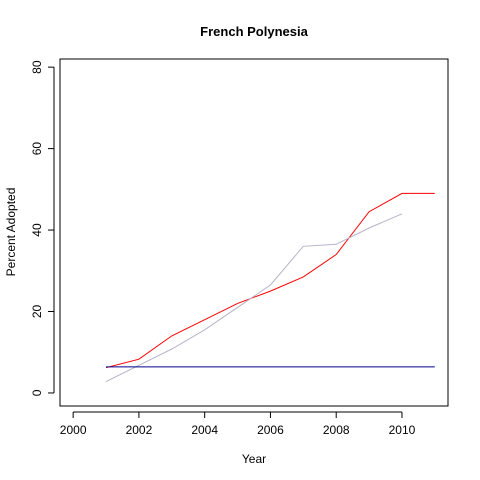 This screenshot has height=480, width=480. Describe the element at coordinates (37, 392) in the screenshot. I see `y-tick-label: 0` at that location.